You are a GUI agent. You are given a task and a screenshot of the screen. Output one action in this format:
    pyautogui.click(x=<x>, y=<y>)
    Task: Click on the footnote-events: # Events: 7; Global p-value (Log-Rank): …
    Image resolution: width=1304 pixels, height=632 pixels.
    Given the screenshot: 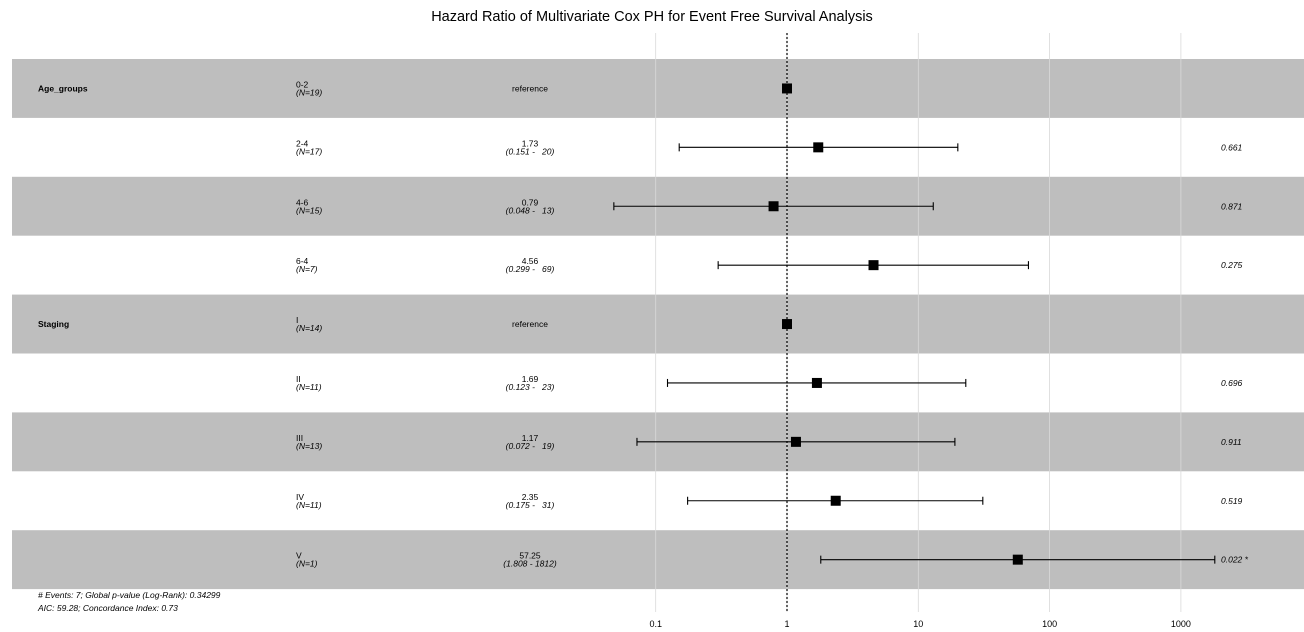 What is the action you would take?
    pyautogui.click(x=129, y=595)
    